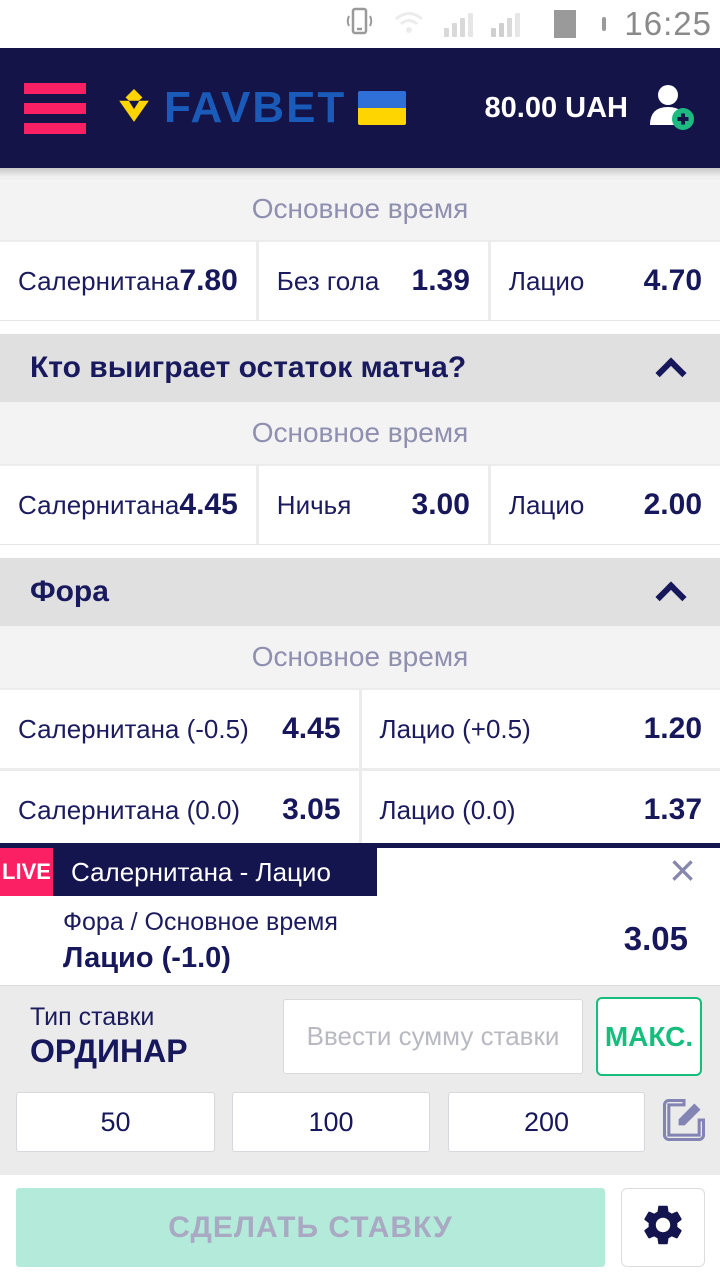  I want to click on status-bar: 16:25, so click(360, 24).